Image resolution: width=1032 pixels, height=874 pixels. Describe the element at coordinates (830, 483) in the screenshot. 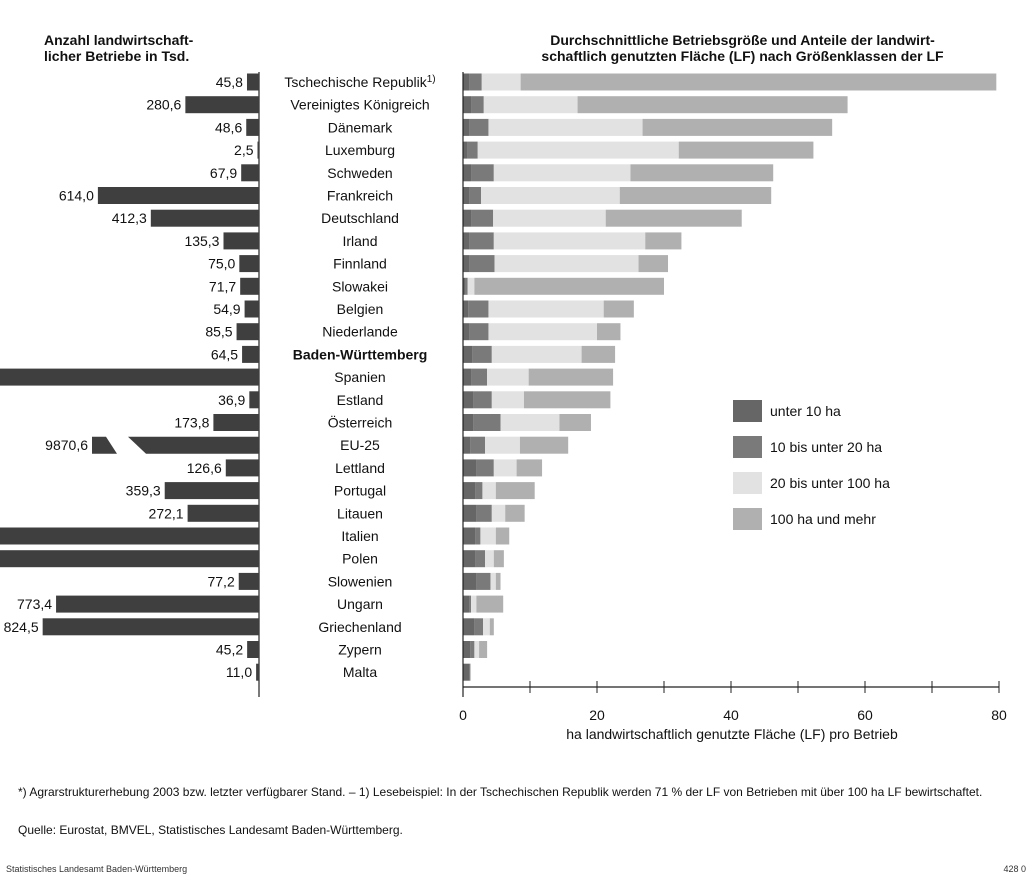

I see `legend-label: 20 bis unter 100 ha` at that location.